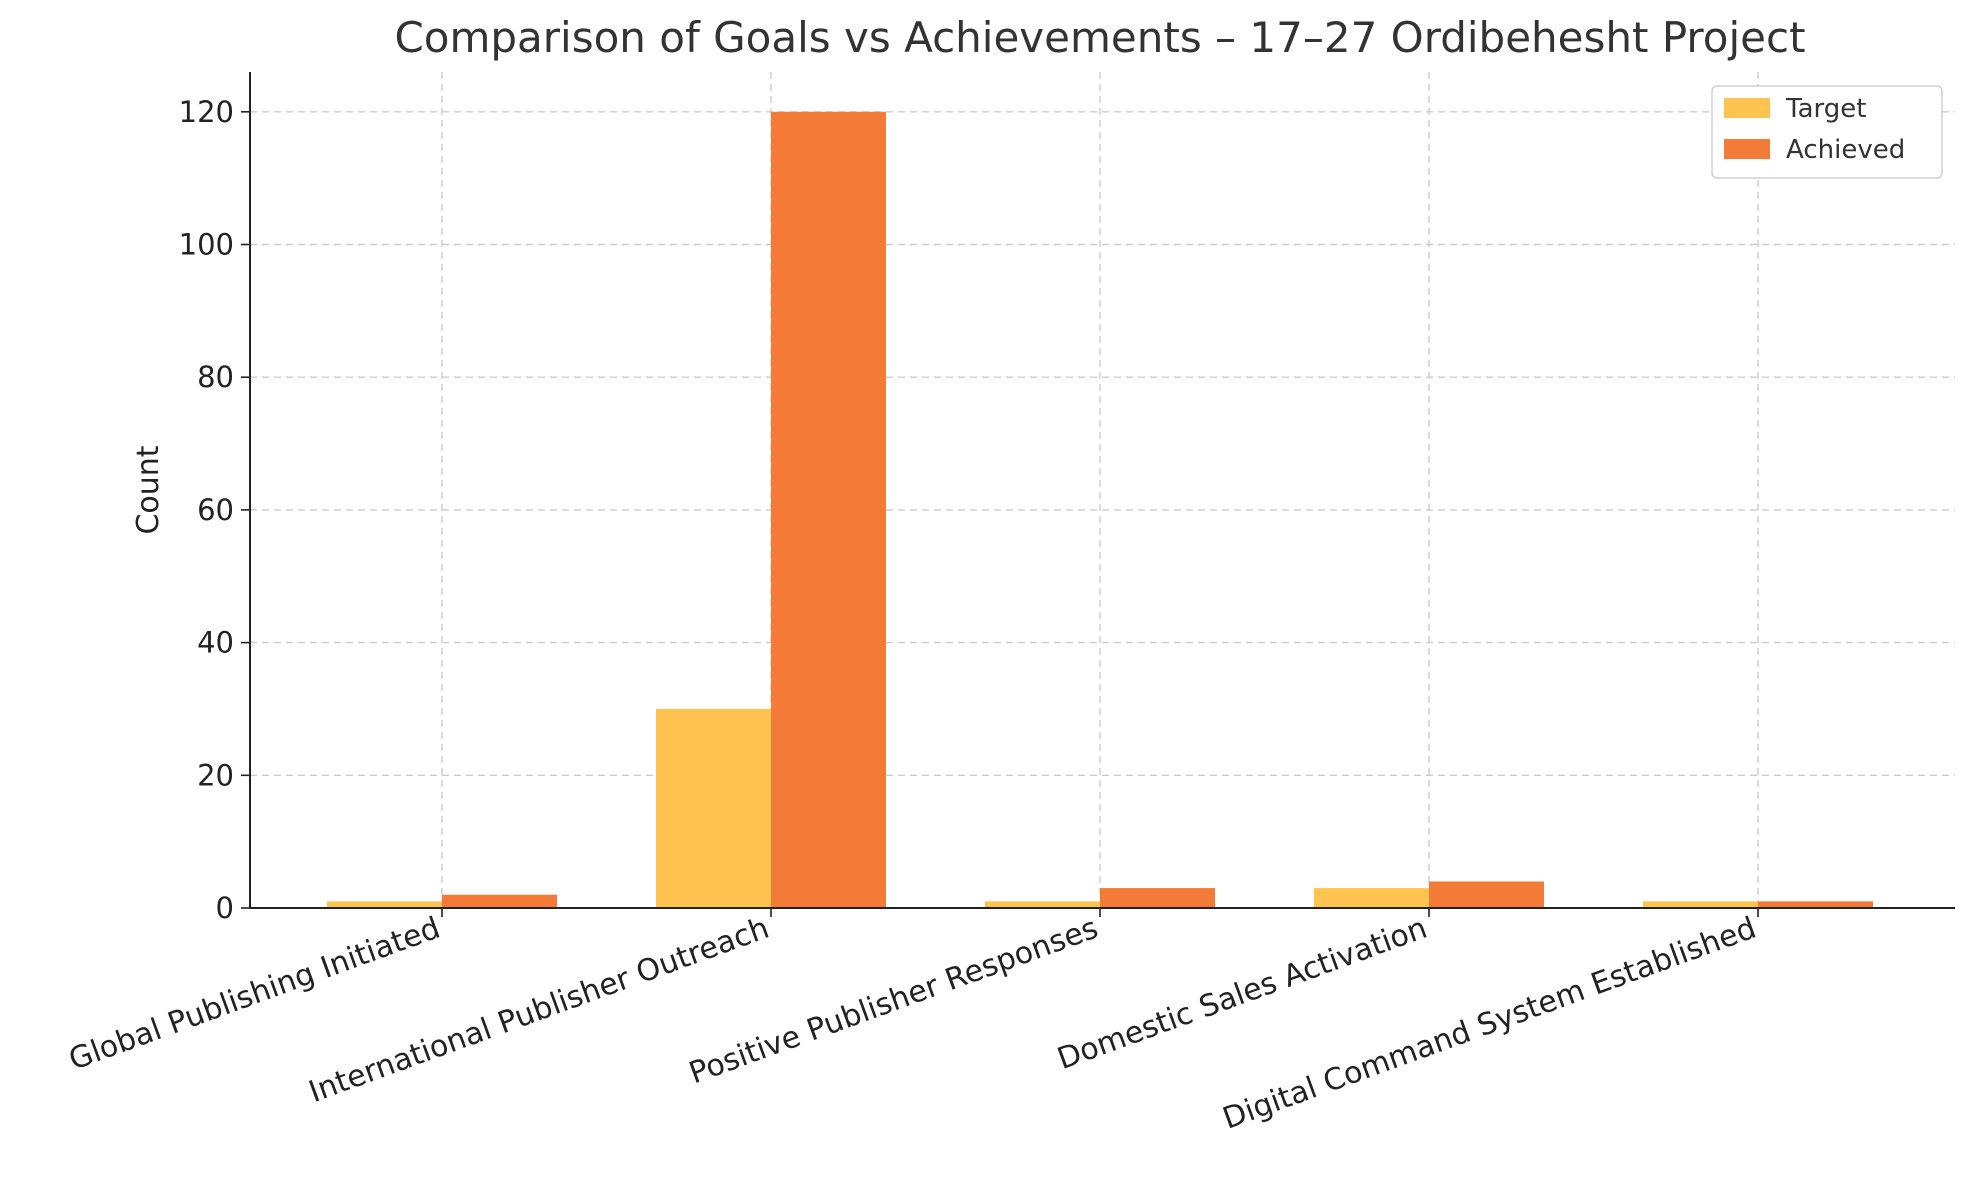 Image resolution: width=1963 pixels, height=1184 pixels. Describe the element at coordinates (206, 245) in the screenshot. I see `y-tick-label: 100` at that location.